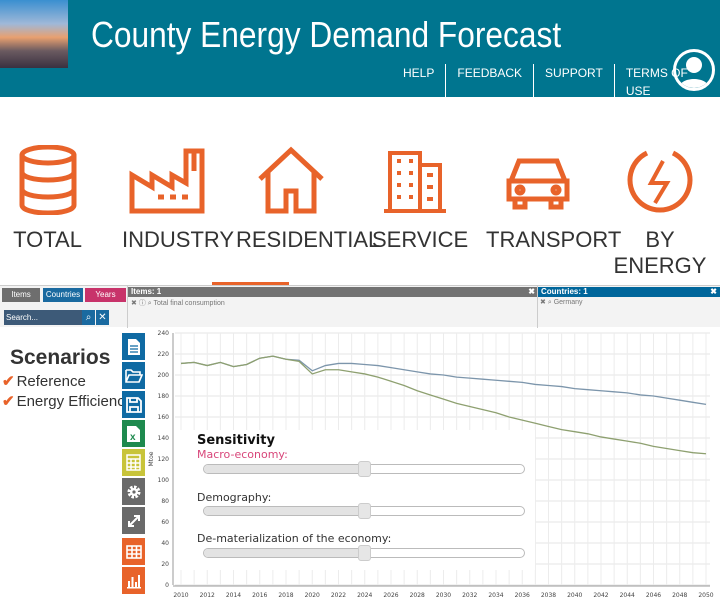 This screenshot has height=600, width=720. What do you see at coordinates (178, 239) in the screenshot?
I see `category-label: INDUSTRY` at bounding box center [178, 239].